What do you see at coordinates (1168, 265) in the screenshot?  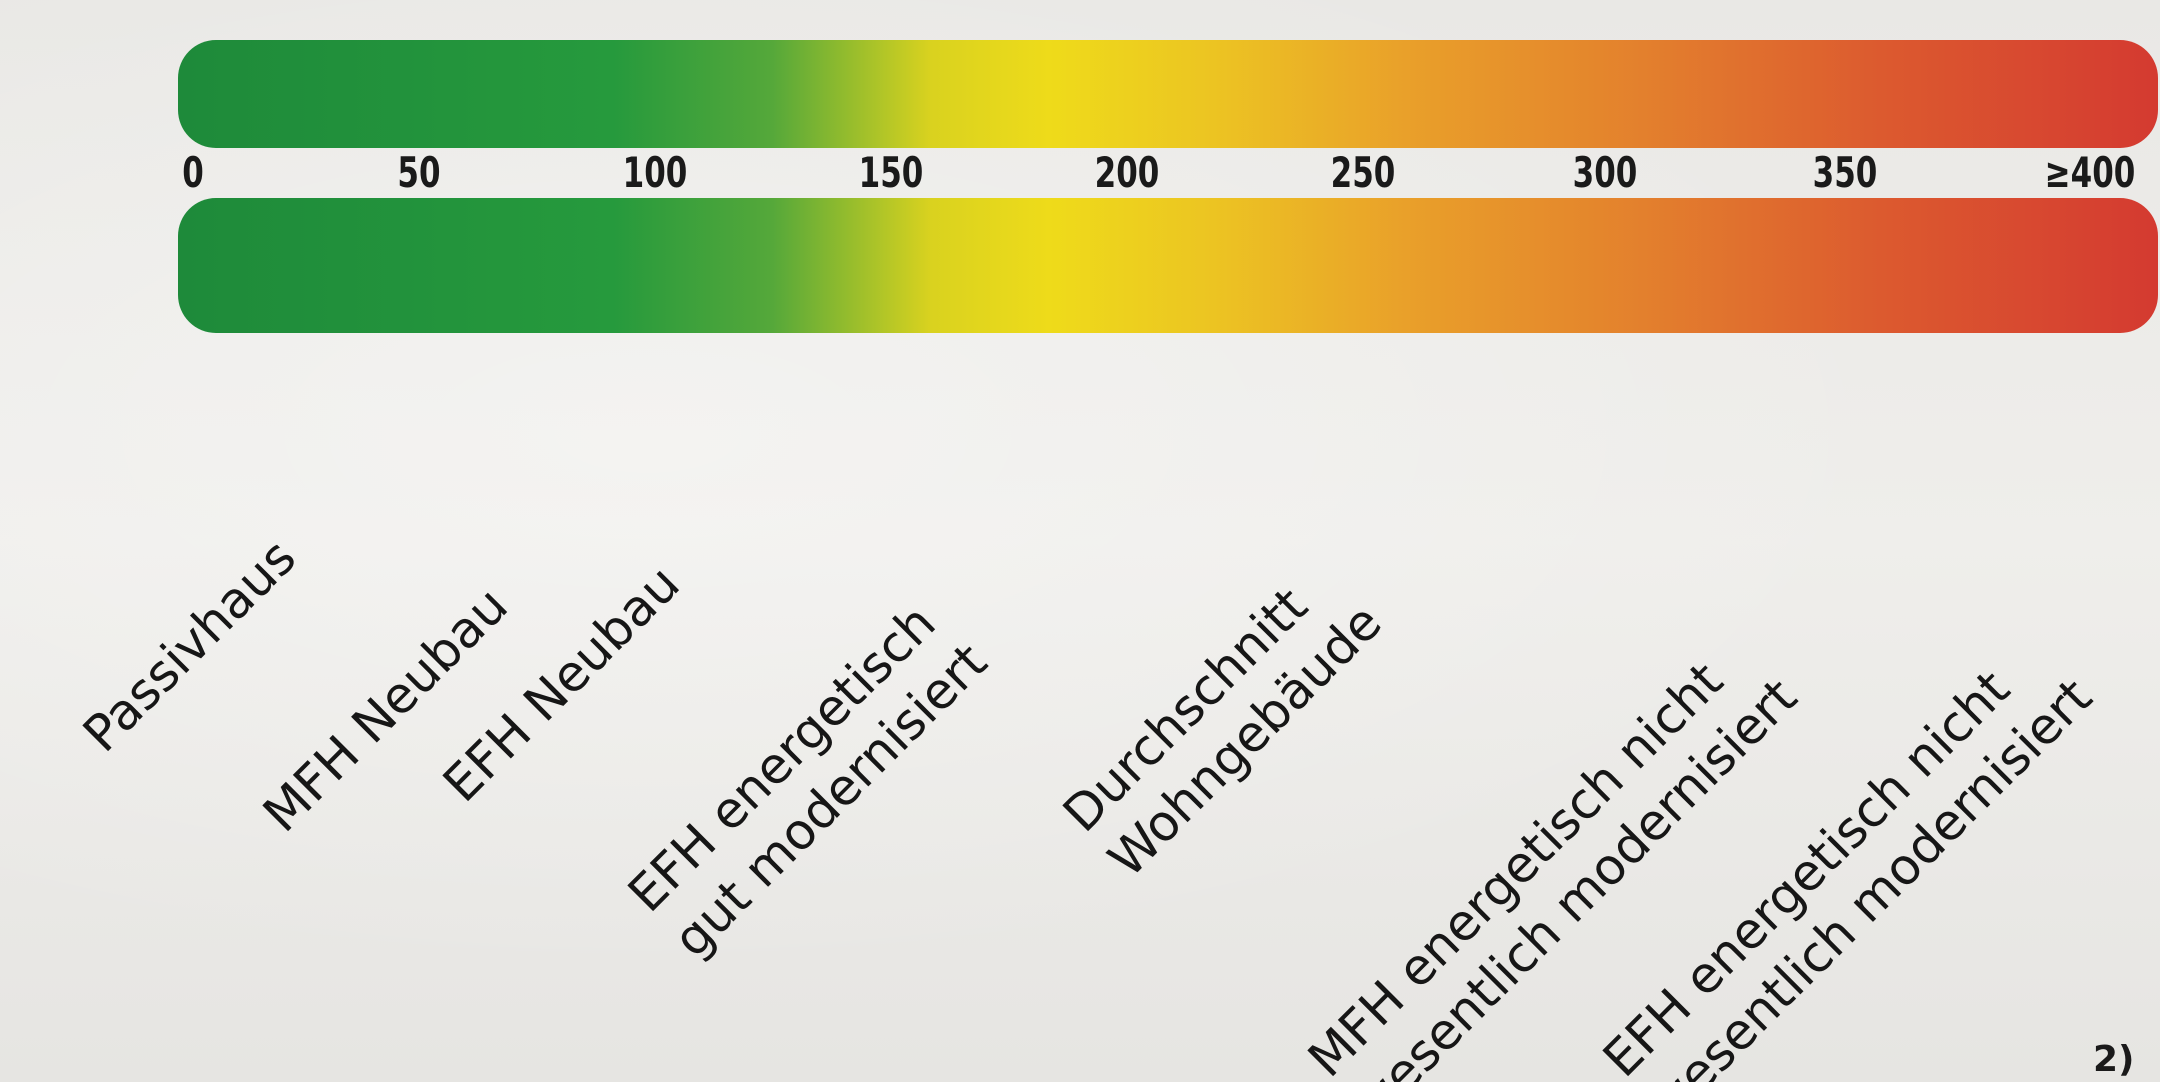 I see `color-scale-bar-bottom` at bounding box center [1168, 265].